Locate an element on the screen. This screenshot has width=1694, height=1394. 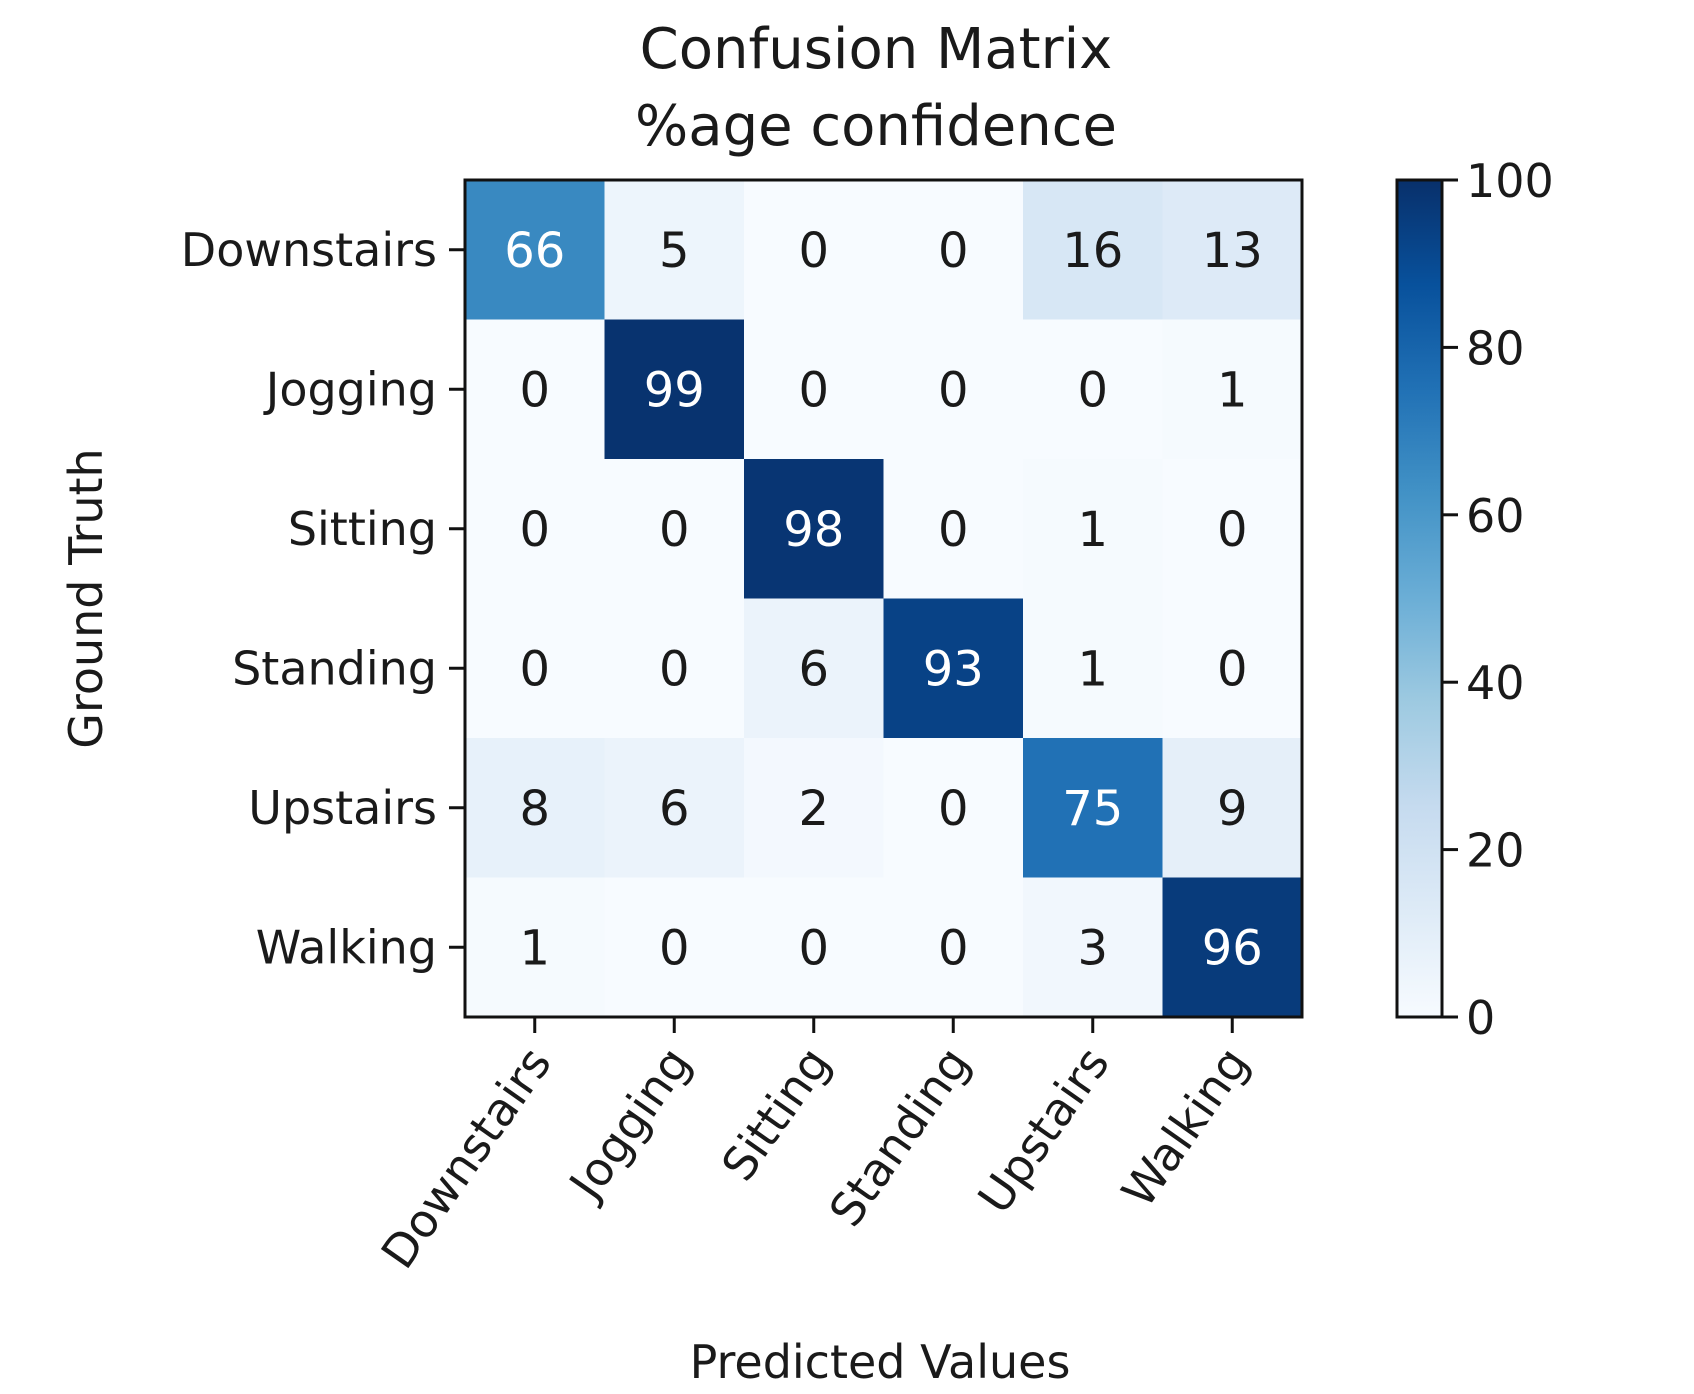
colorbar is located at coordinates (1419, 598).